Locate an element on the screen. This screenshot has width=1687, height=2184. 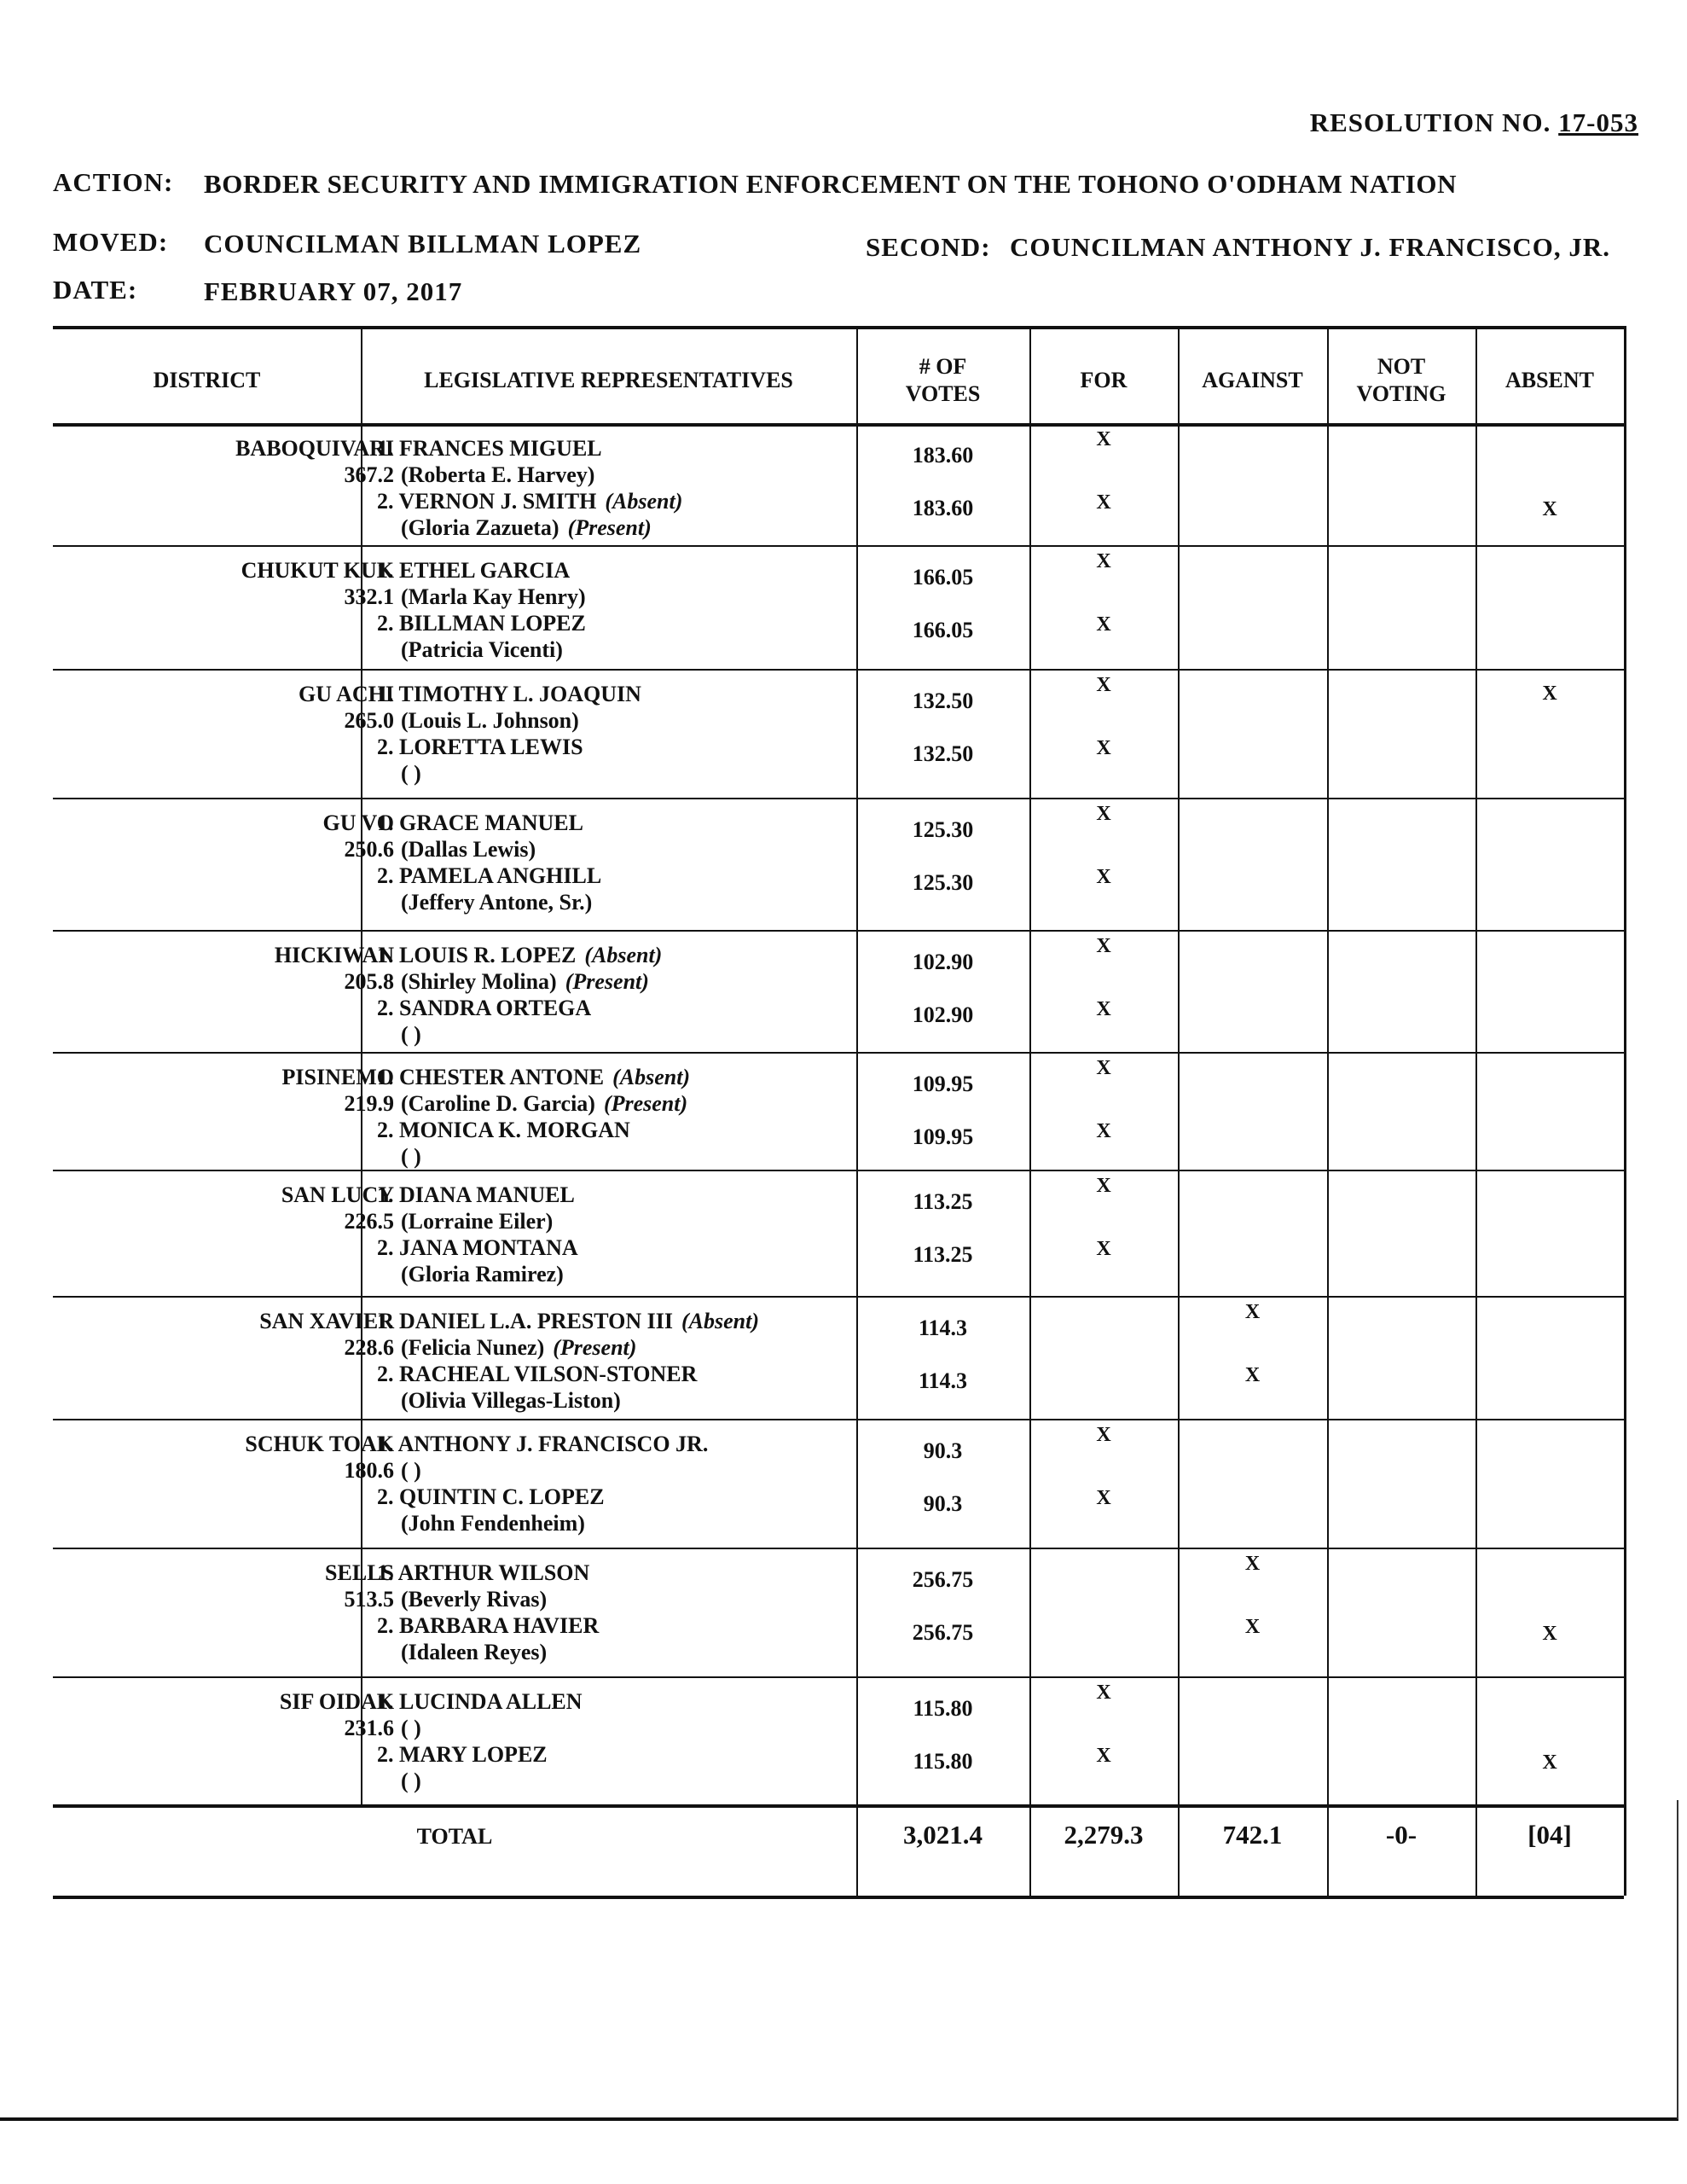
header-absent: ABSENT is located at coordinates (1550, 380).